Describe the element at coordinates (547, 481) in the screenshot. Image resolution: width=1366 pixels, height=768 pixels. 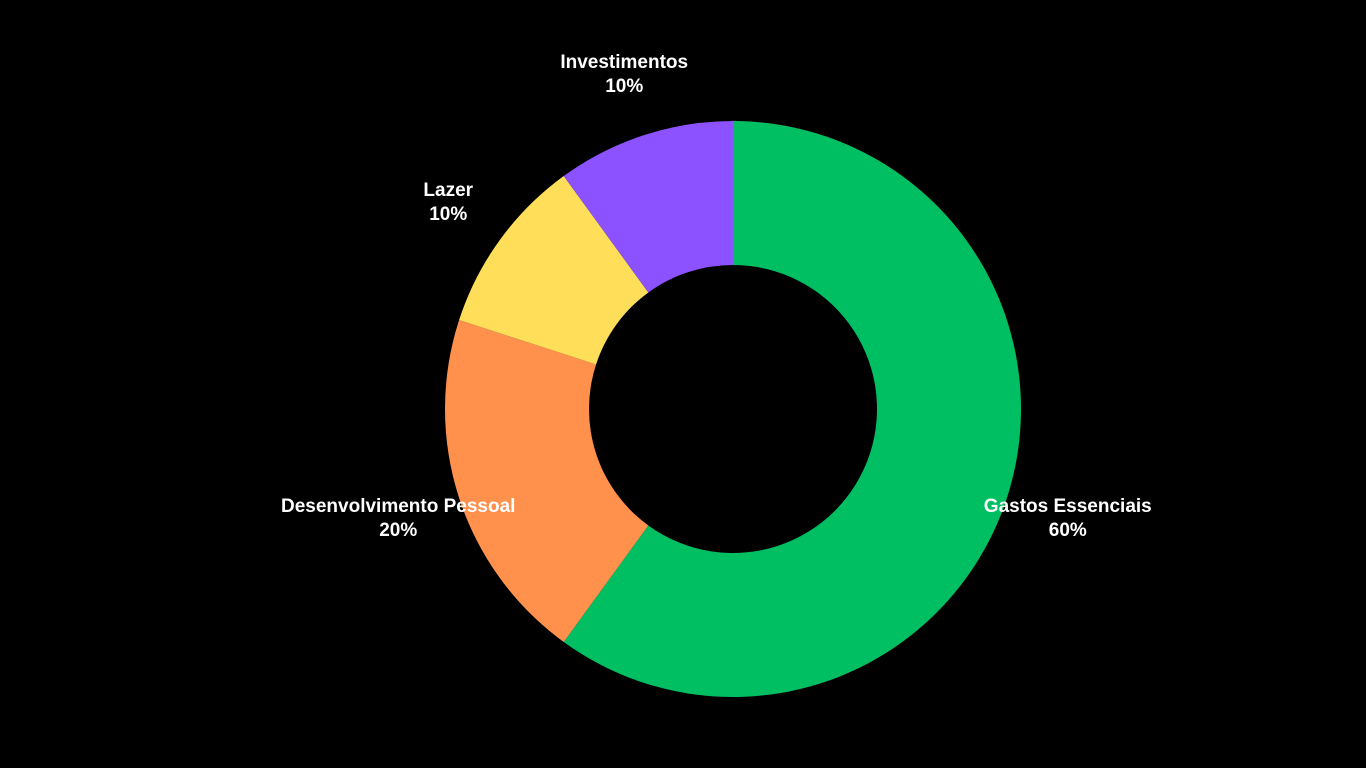
I see `slice-desenvolvimento-pessoal` at that location.